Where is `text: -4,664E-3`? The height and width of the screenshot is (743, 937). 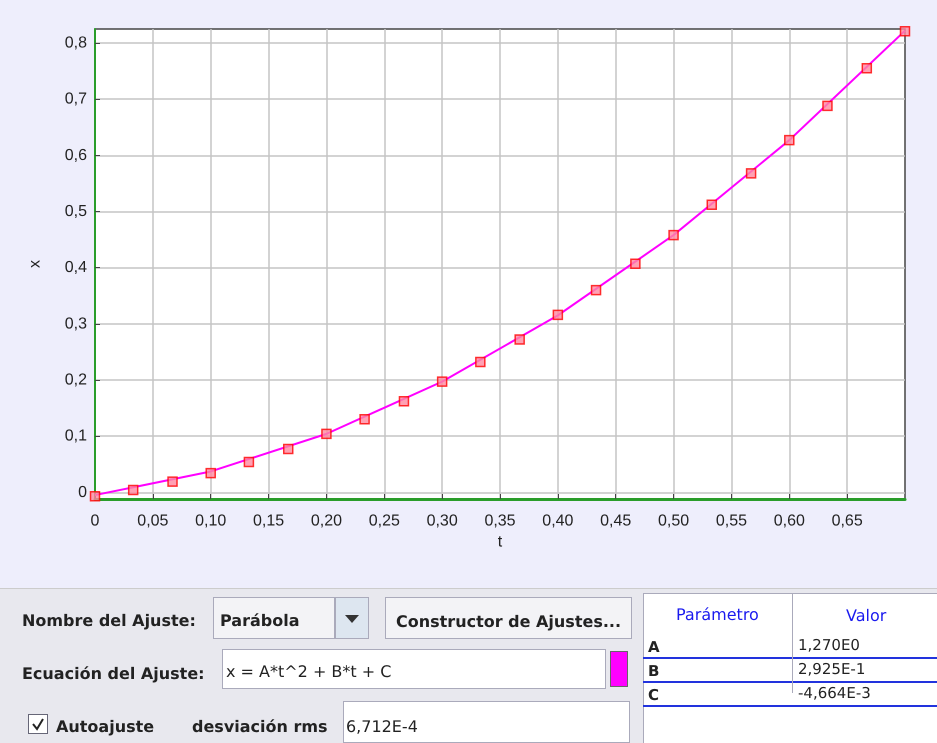
text: -4,664E-3 is located at coordinates (834, 693).